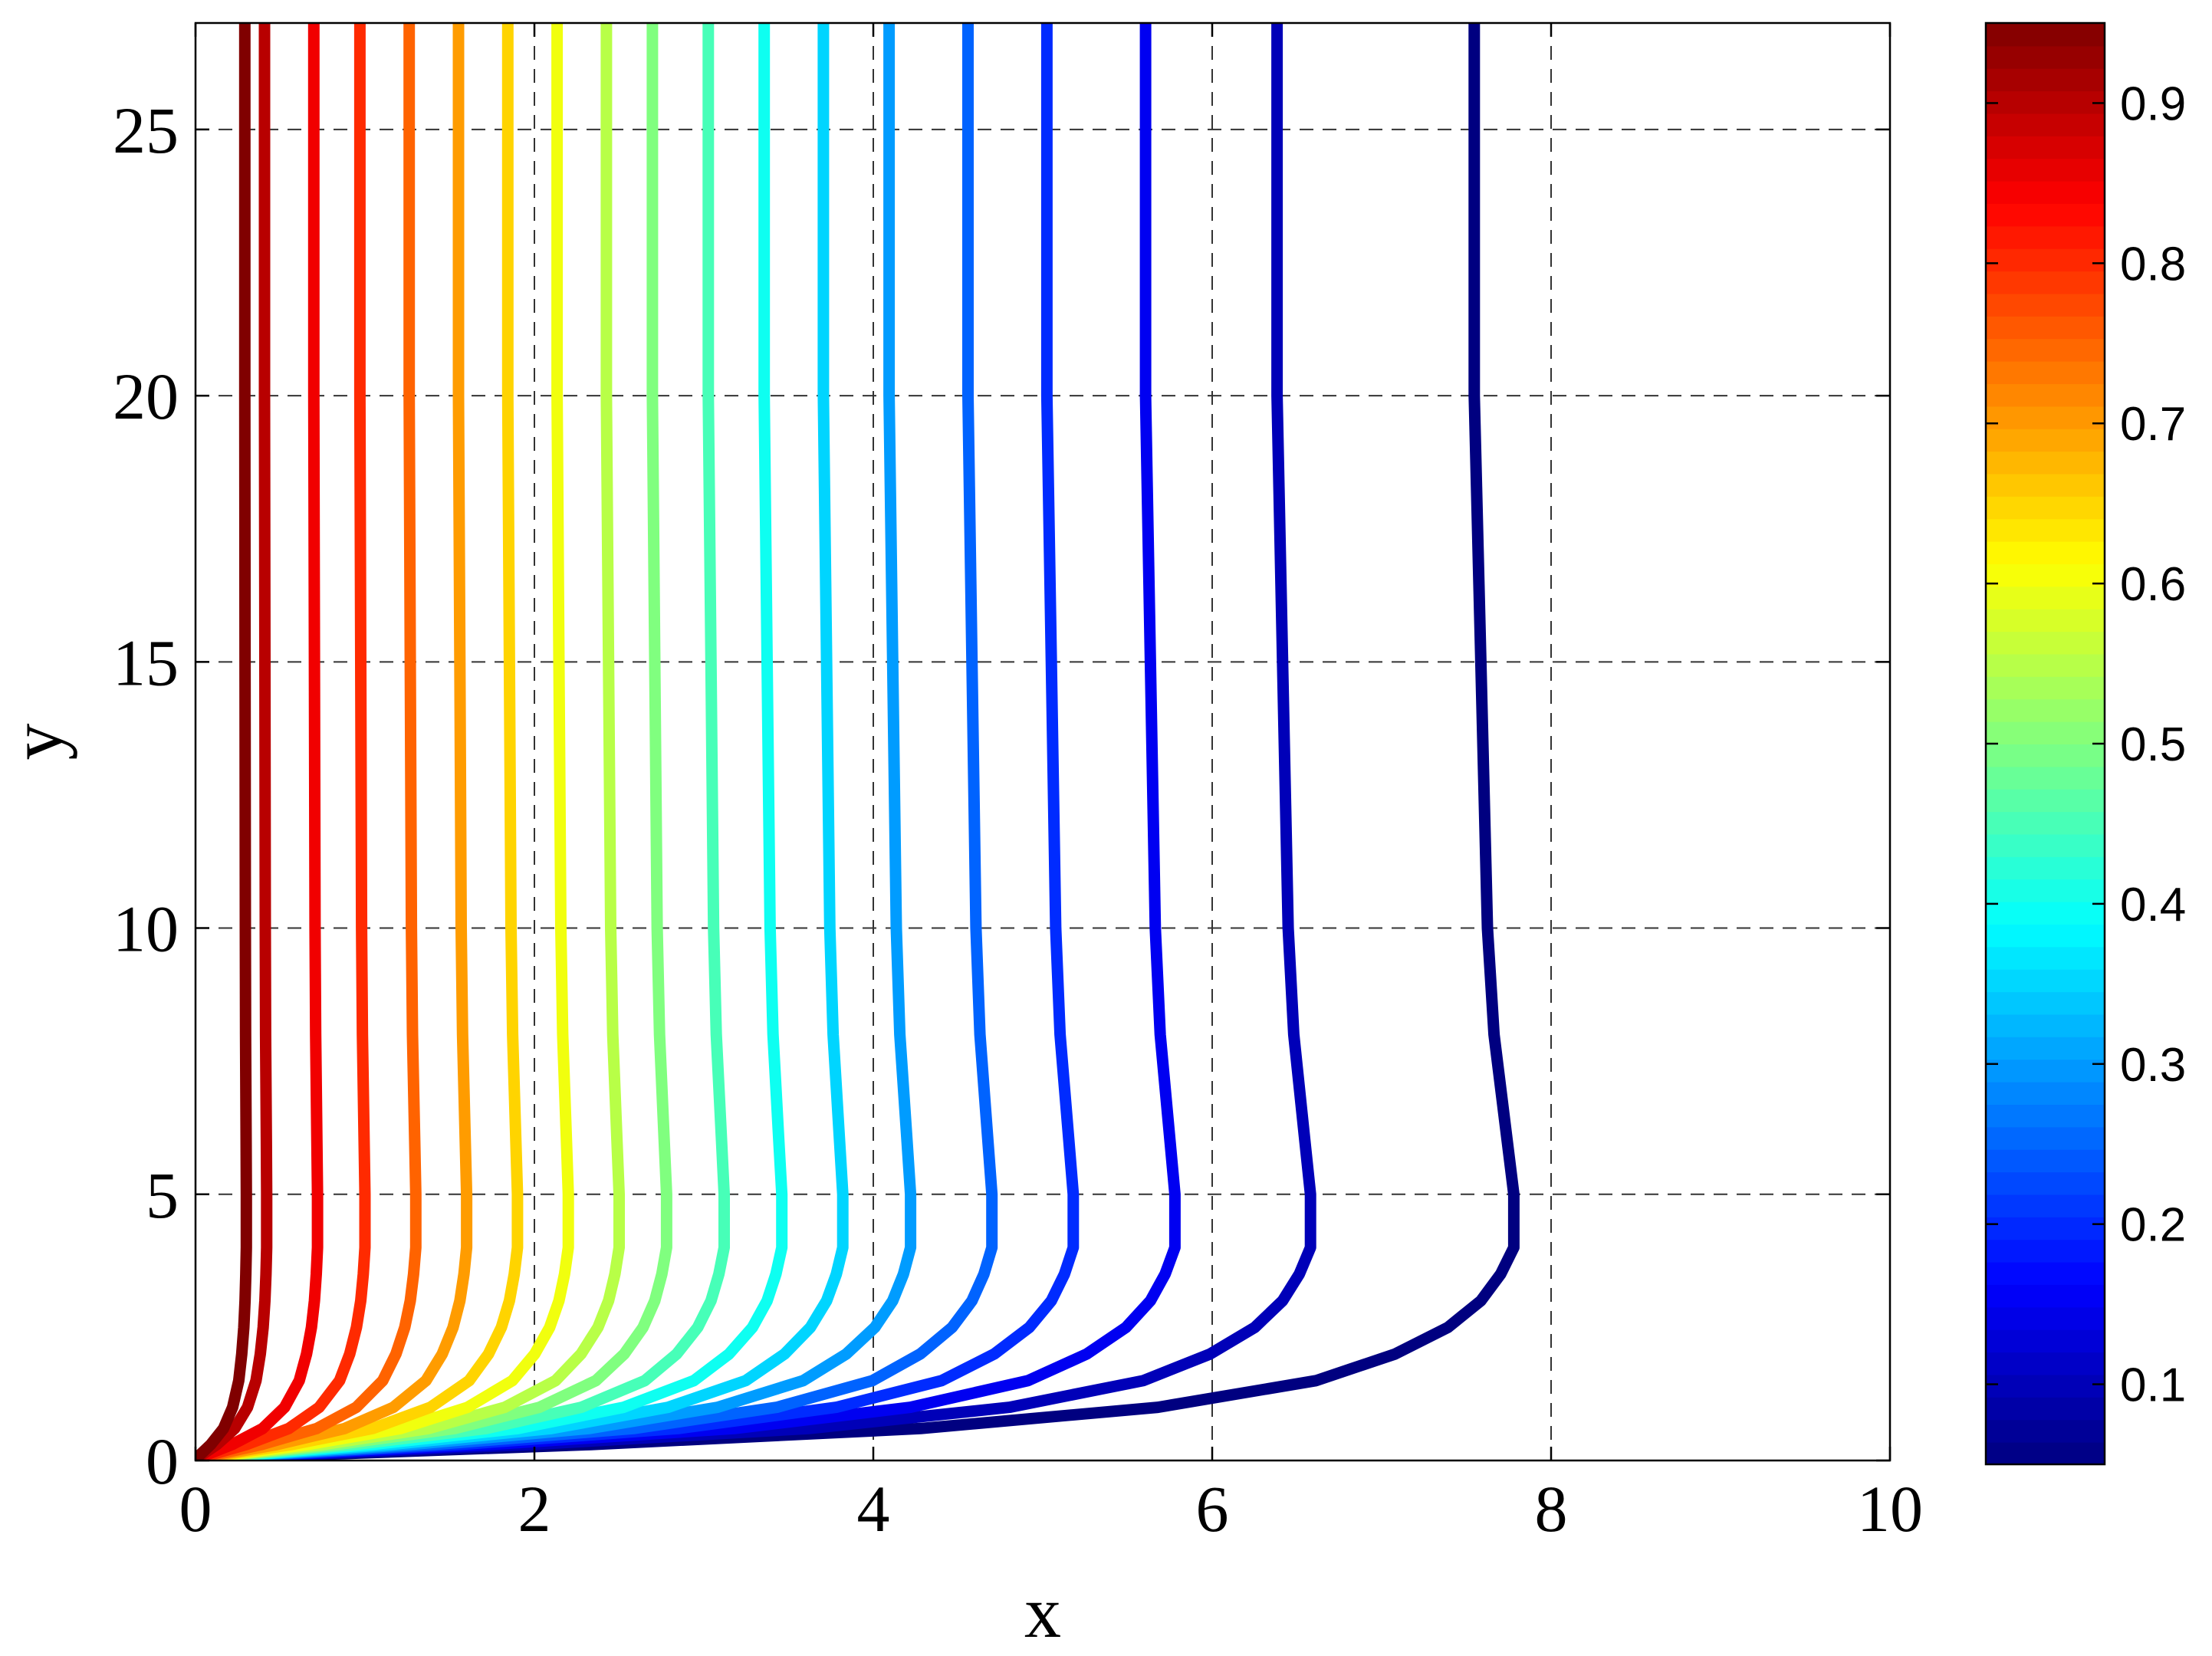 Image resolution: width=2212 pixels, height=1656 pixels. I want to click on colorbar-tick-label: 0.7, so click(2153, 424).